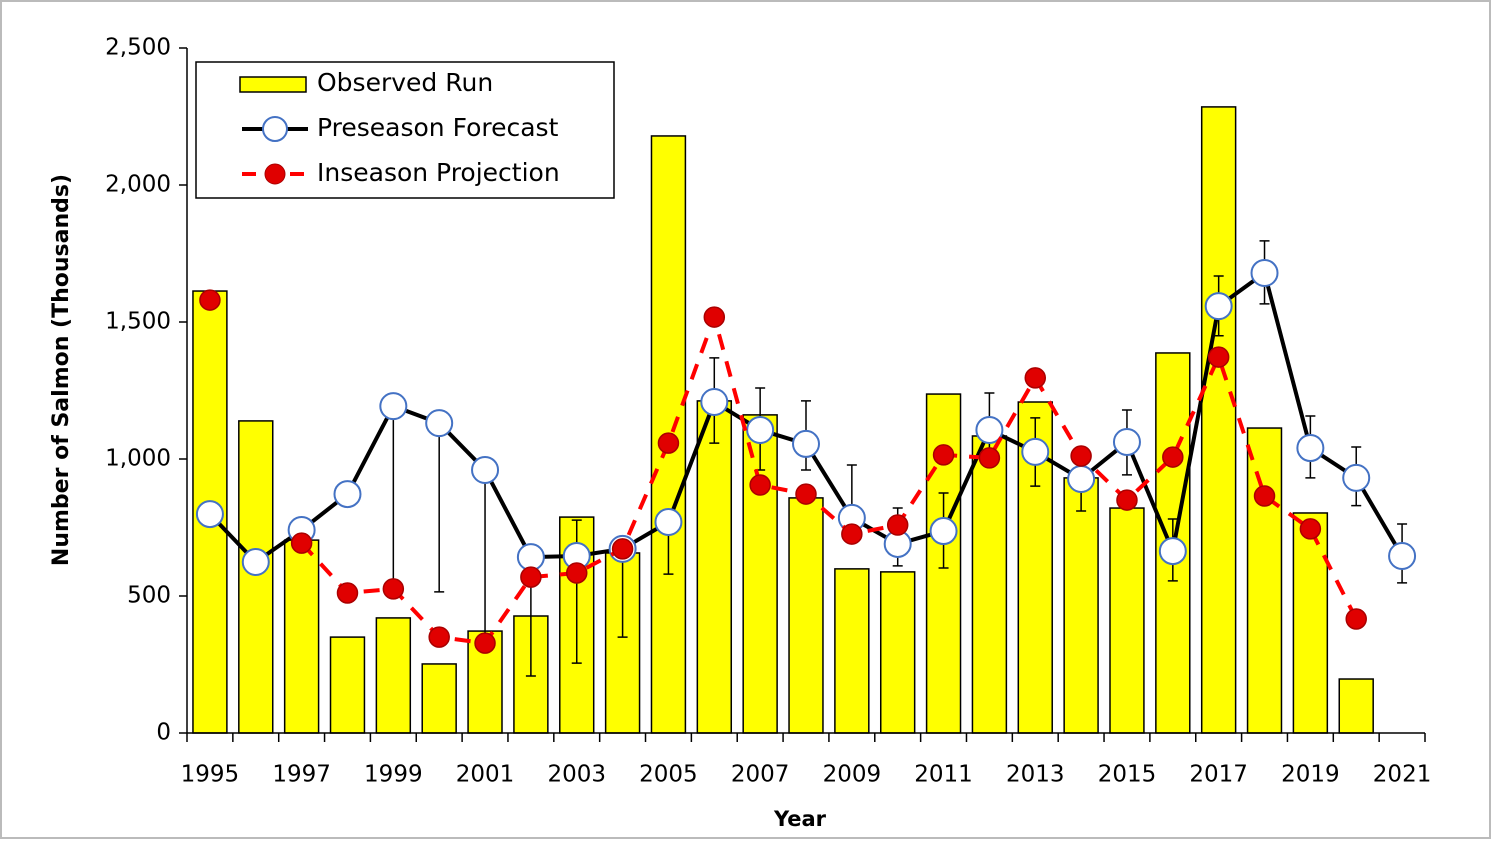  Describe the element at coordinates (438, 172) in the screenshot. I see `legend-label: Inseason Projection` at that location.